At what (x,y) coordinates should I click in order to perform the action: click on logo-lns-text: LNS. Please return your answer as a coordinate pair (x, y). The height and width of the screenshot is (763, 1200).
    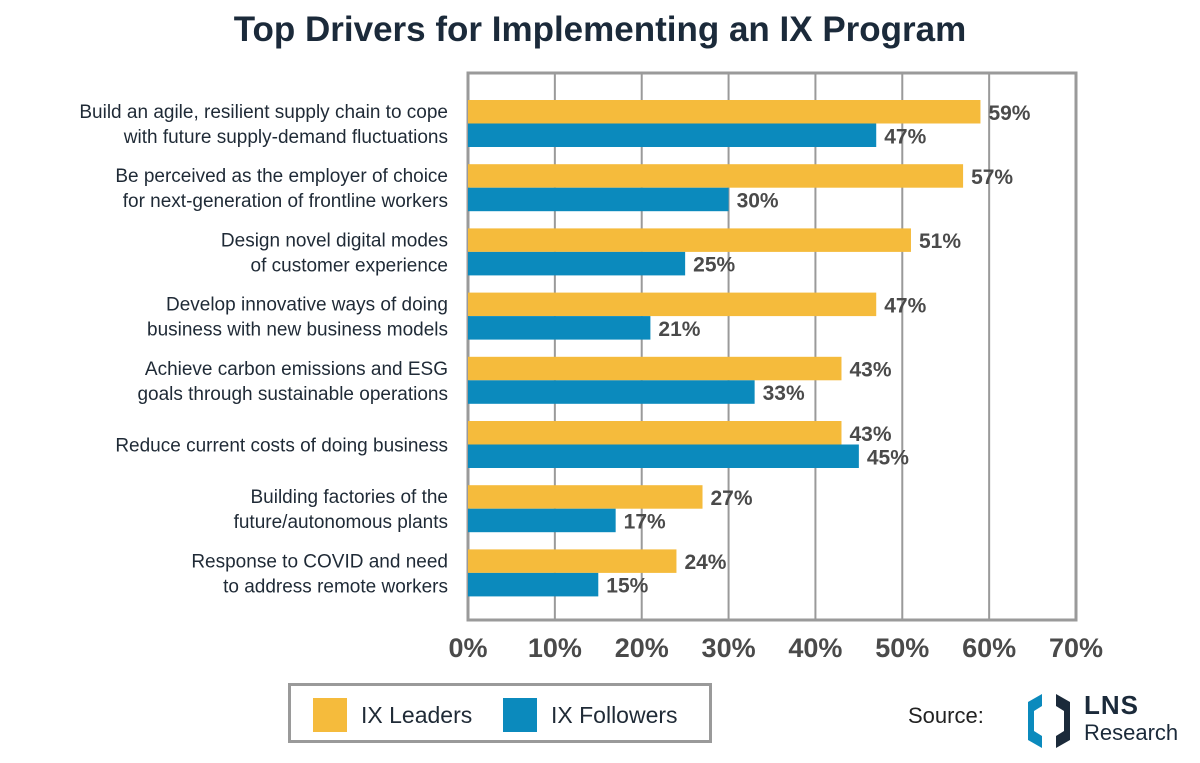
    Looking at the image, I should click on (1111, 705).